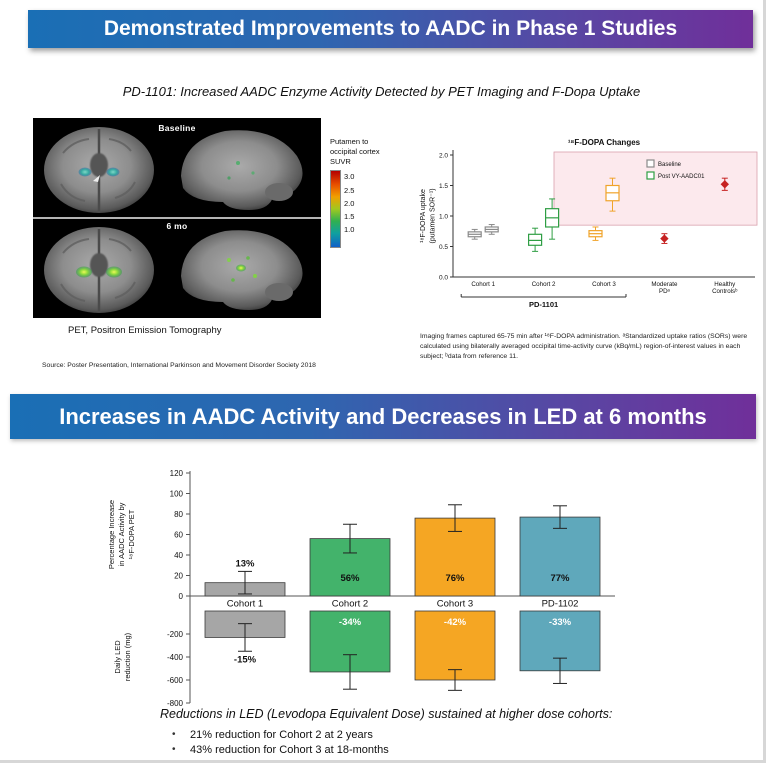 The image size is (766, 763). I want to click on pet-sagittal-6mo, so click(242, 270).